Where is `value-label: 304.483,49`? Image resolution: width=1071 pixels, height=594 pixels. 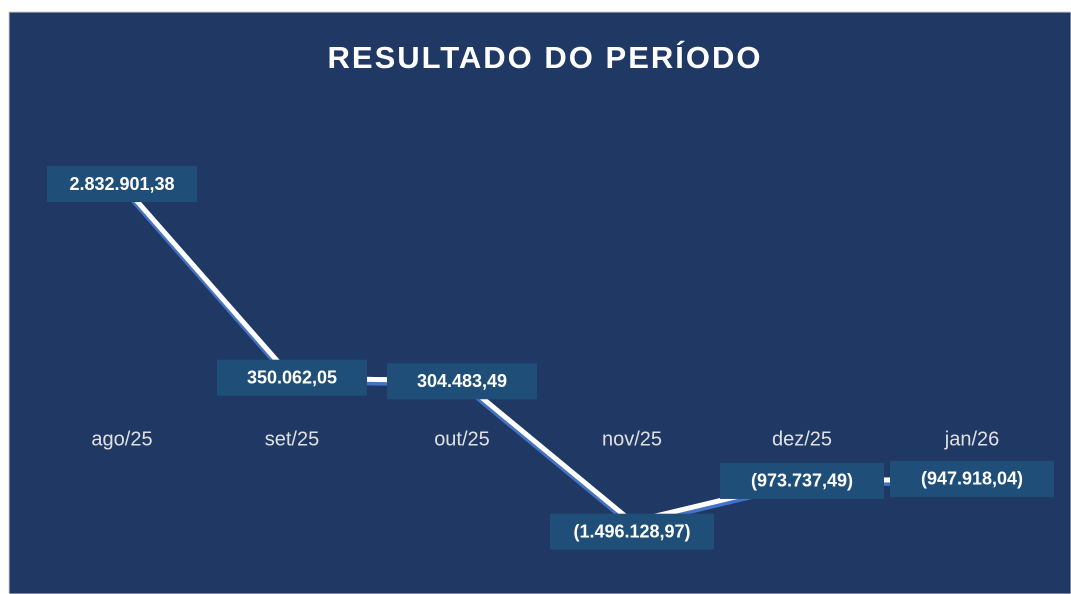
value-label: 304.483,49 is located at coordinates (462, 381).